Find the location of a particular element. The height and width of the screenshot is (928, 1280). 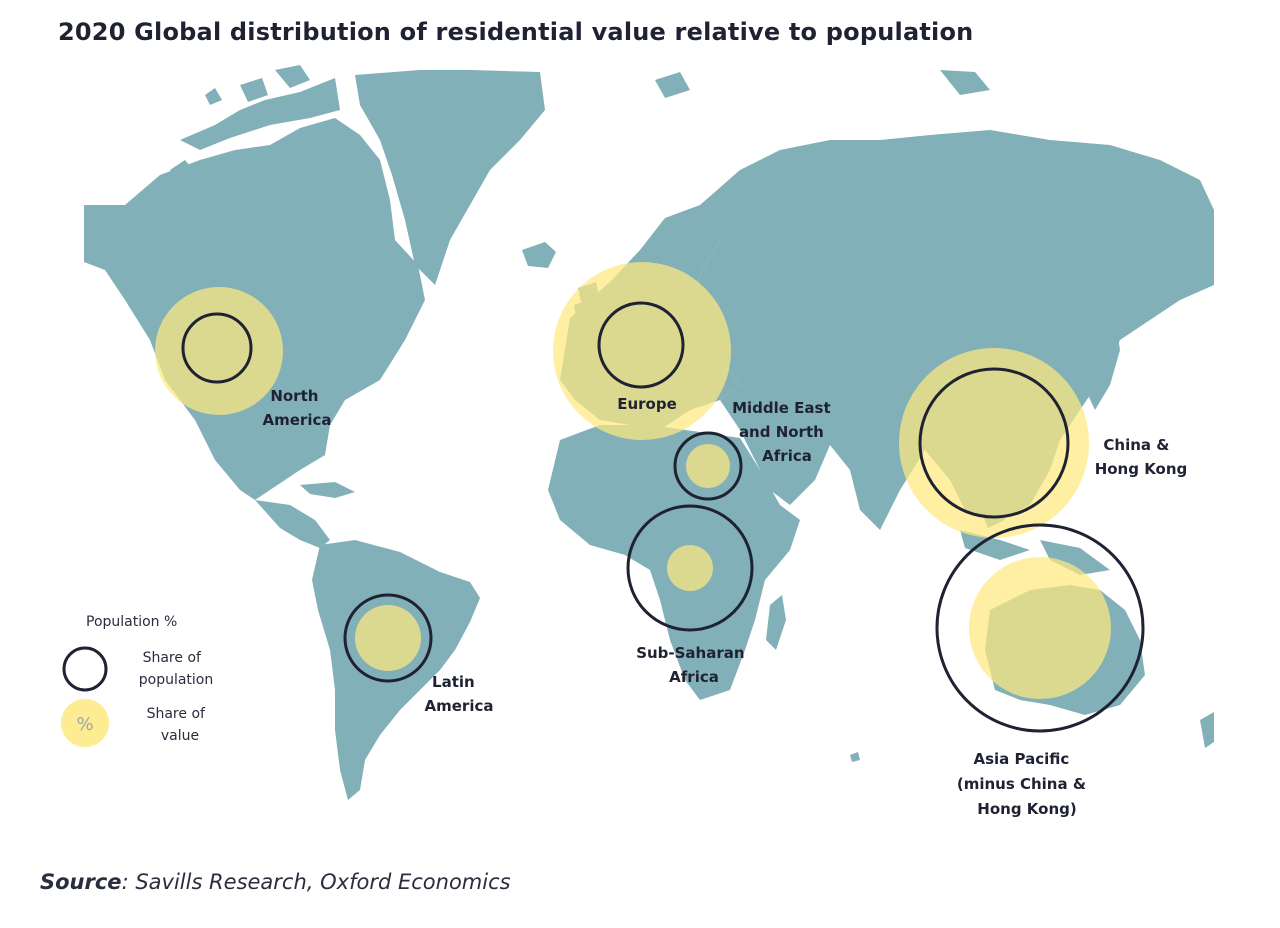

sub-saharan-africa-value-circle is located at coordinates (690, 568).